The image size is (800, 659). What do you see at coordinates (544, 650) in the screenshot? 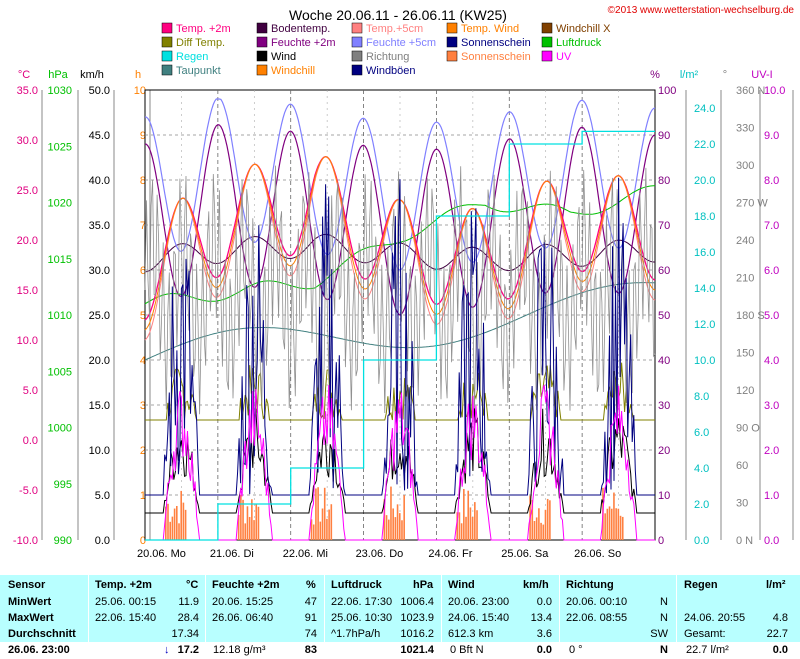
I see `current-wind: 0.0` at bounding box center [544, 650].